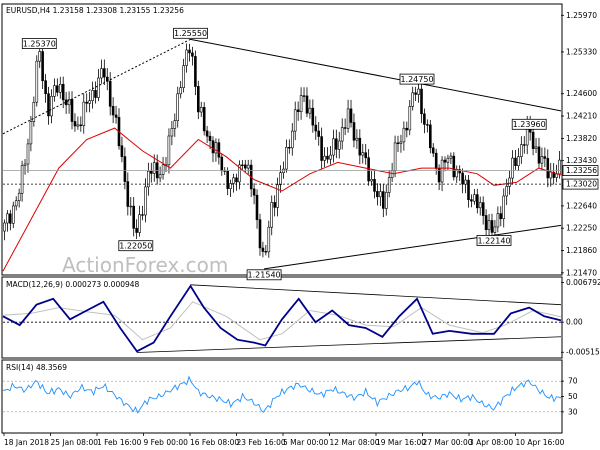 The image size is (600, 450). I want to click on price-highlight-box, so click(580, 184).